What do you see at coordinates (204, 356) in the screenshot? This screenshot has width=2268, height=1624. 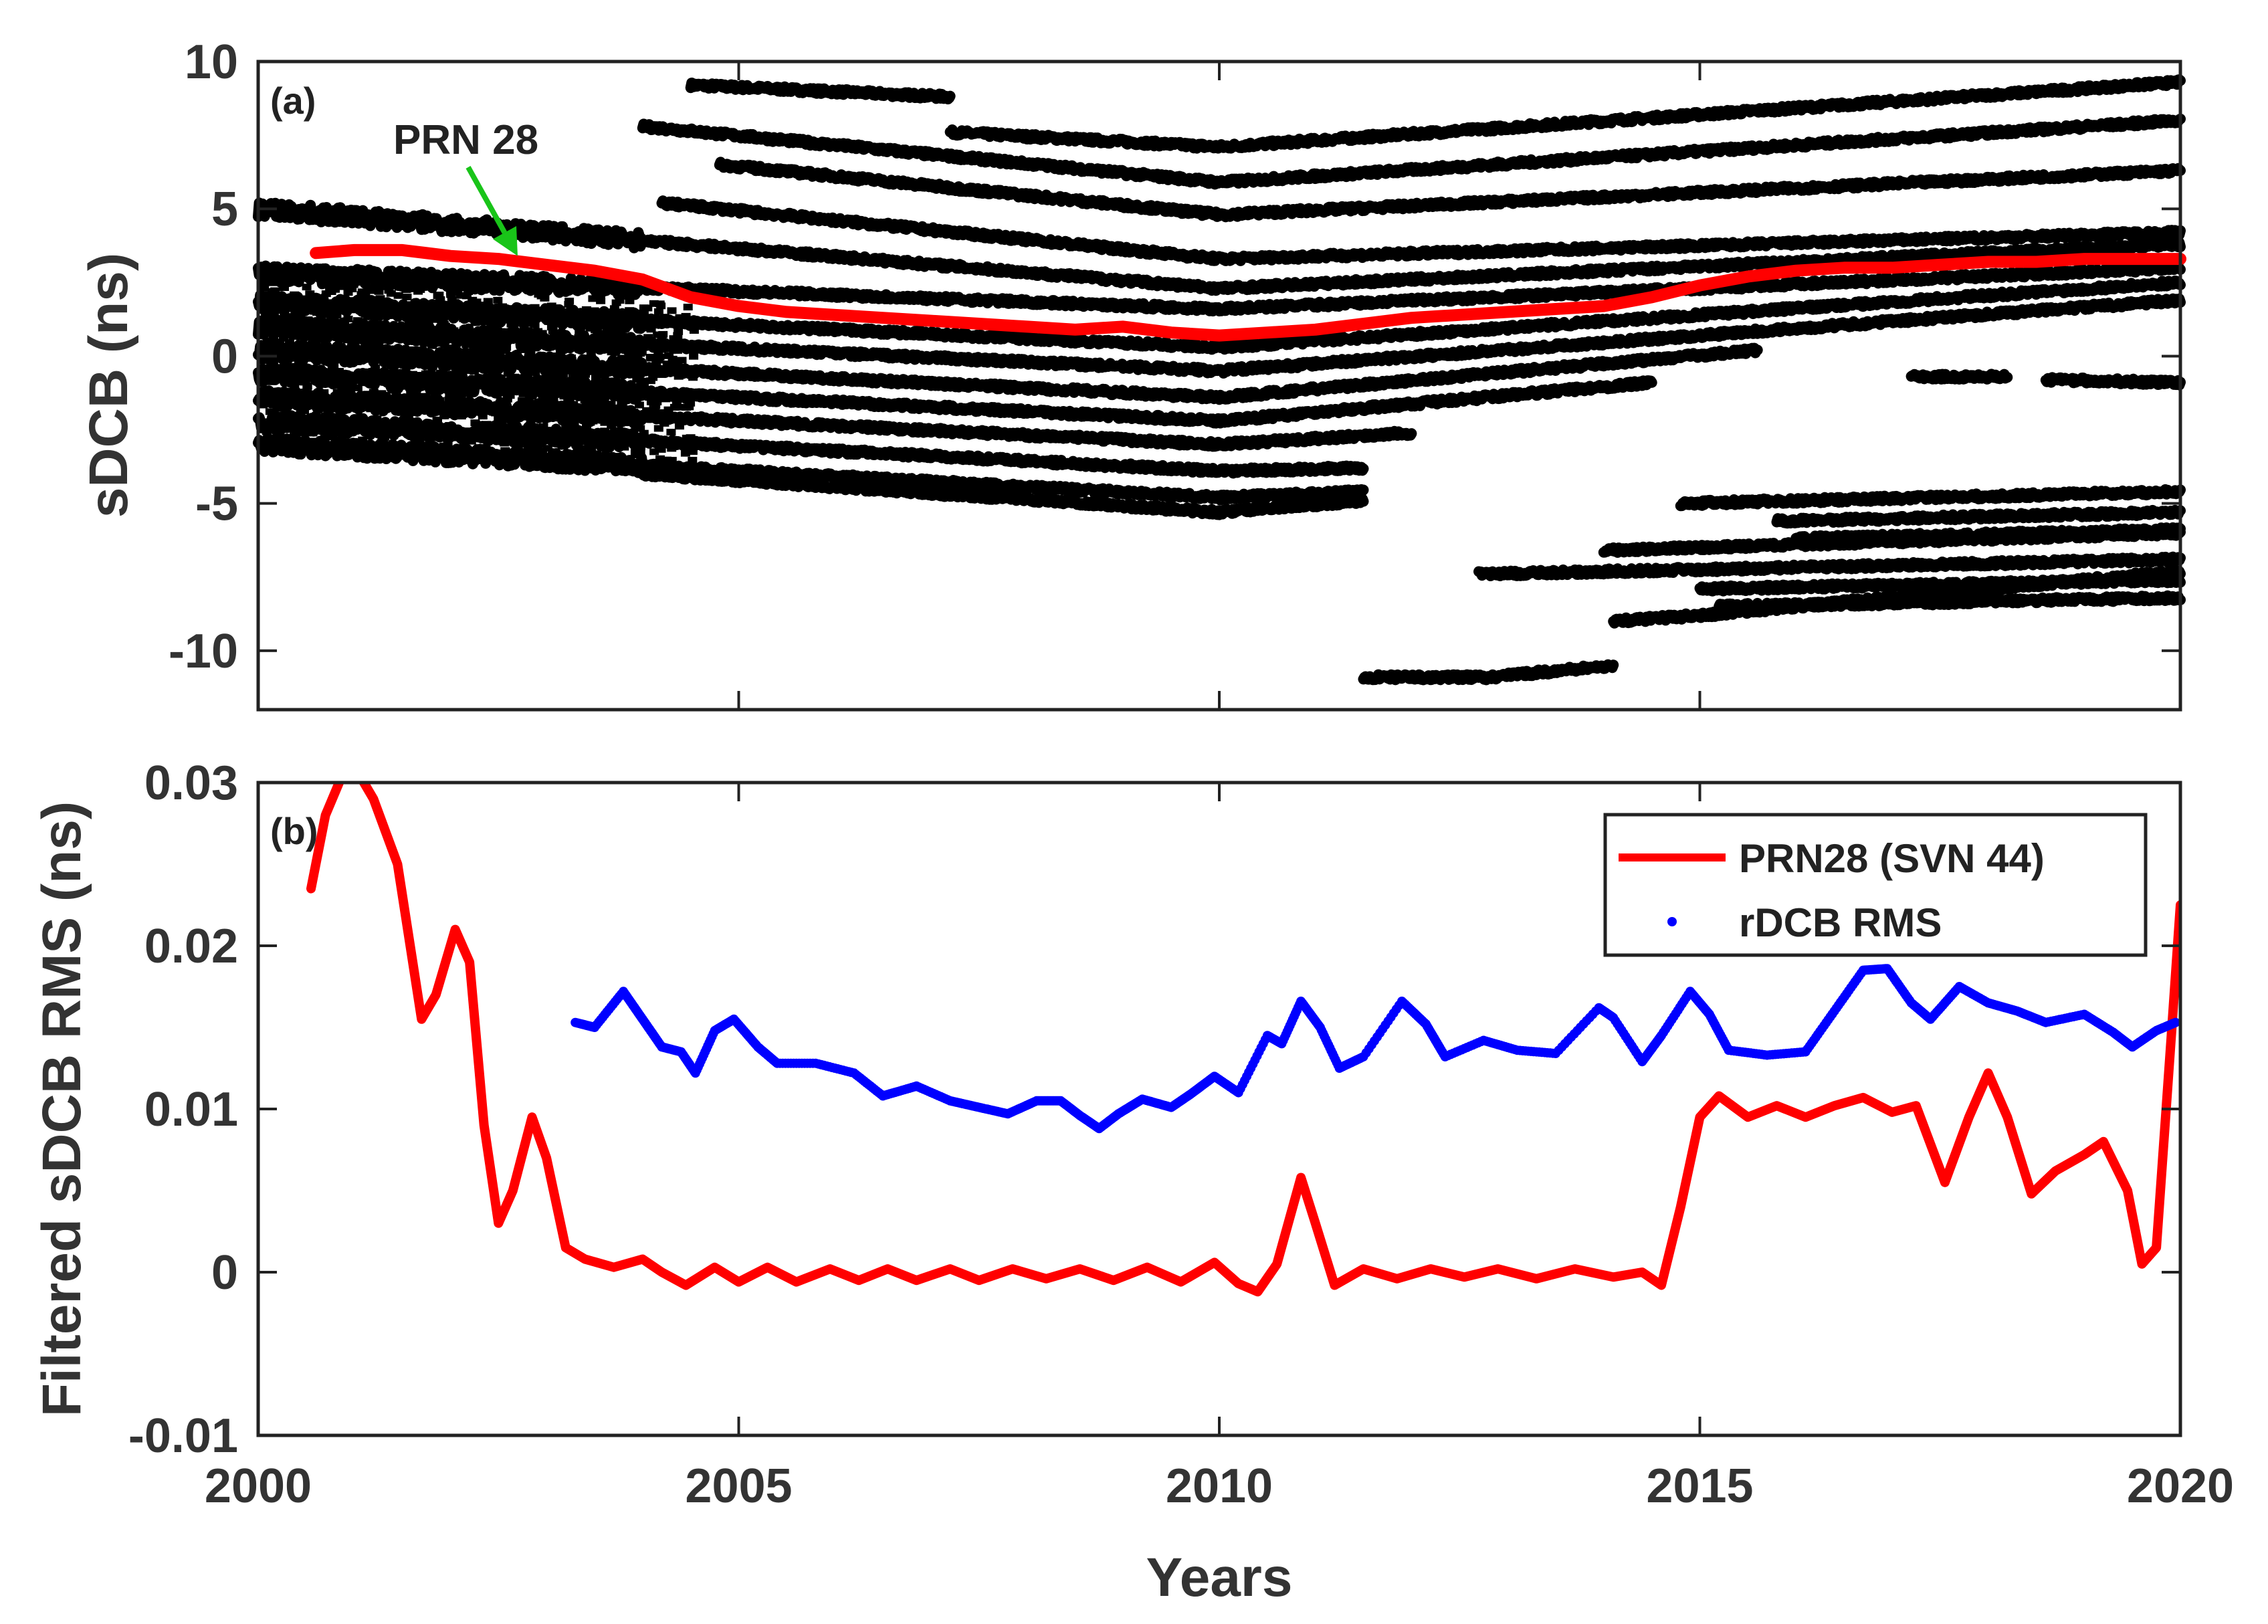 I see `panel-a-y-tick-labels: -10 -5 0 5 10` at bounding box center [204, 356].